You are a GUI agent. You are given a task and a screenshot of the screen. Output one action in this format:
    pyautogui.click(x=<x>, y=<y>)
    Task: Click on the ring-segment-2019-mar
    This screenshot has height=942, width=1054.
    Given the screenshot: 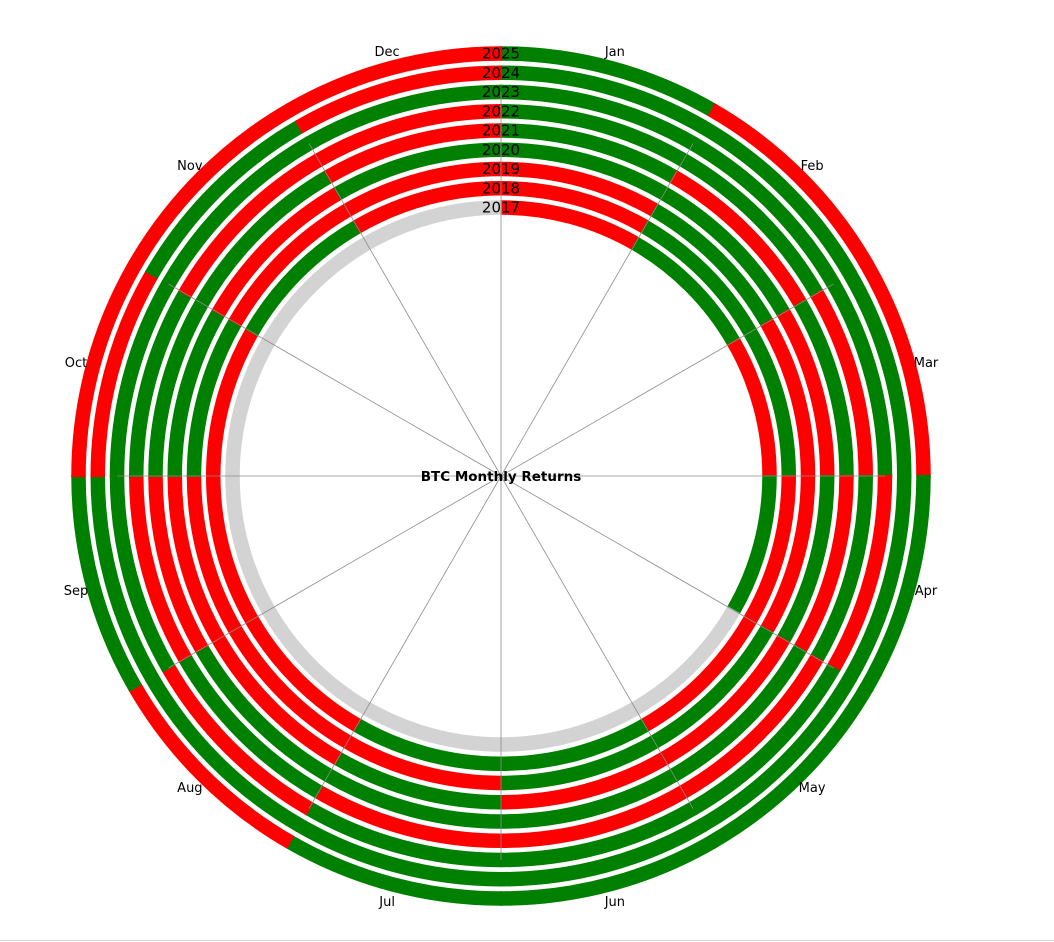 What is the action you would take?
    pyautogui.click(x=788, y=397)
    